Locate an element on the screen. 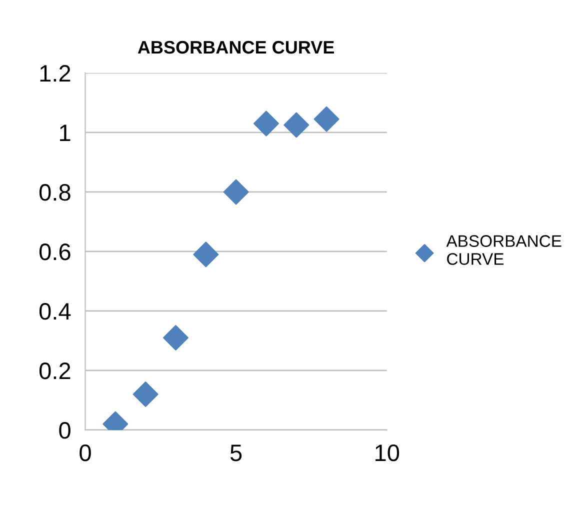 The image size is (580, 525). y-tick-label: 0.4 is located at coordinates (55, 311).